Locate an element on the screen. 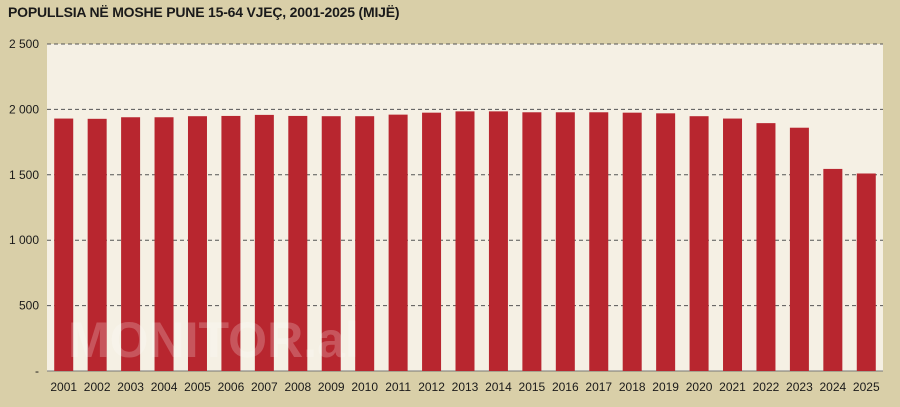 The image size is (900, 407). x-tick-label: 2024 is located at coordinates (832, 387).